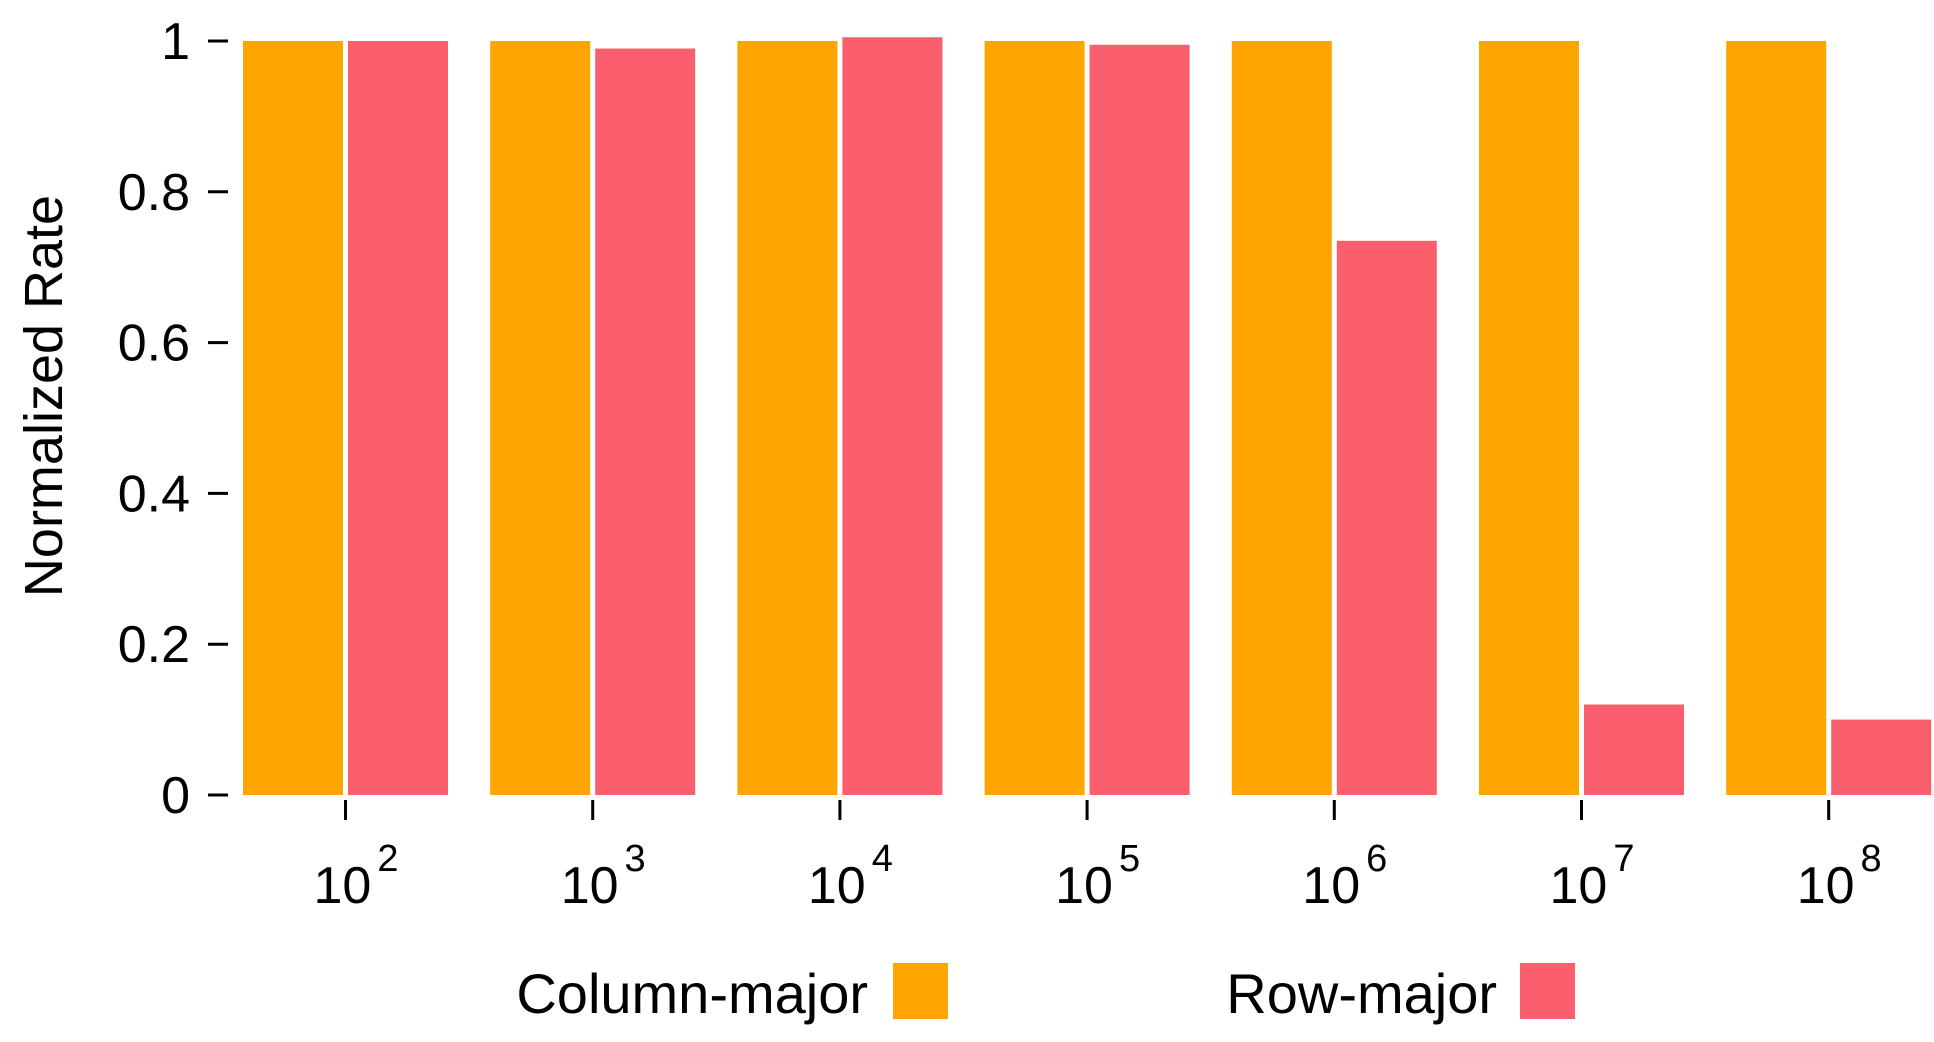  I want to click on x-axis: 10 2 10 3 10 4 10 5 10 6 10 7 10 8, so click(1098, 857).